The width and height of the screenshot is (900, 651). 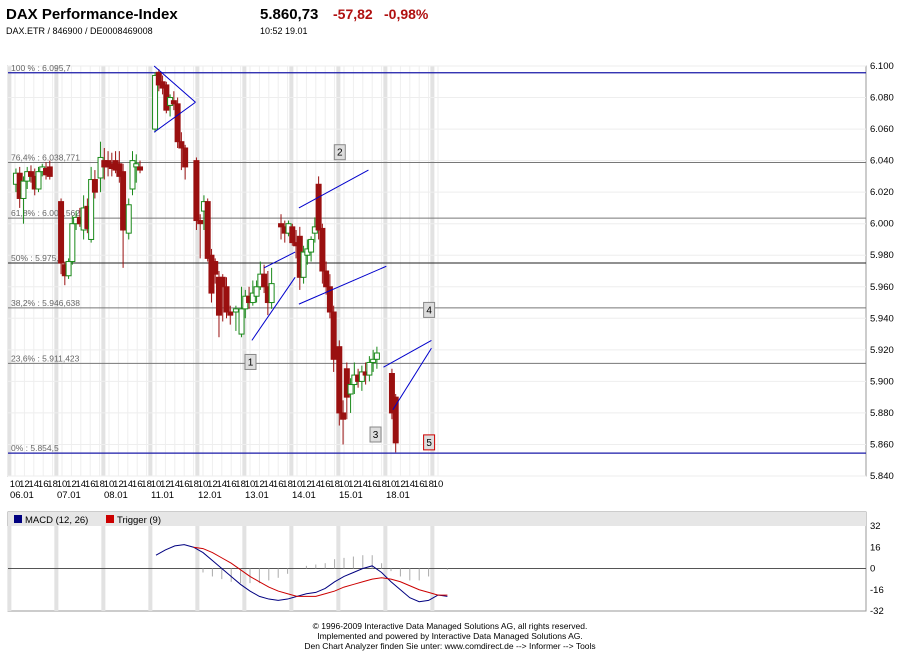 I want to click on y-tick-label: 5.980, so click(x=882, y=255).